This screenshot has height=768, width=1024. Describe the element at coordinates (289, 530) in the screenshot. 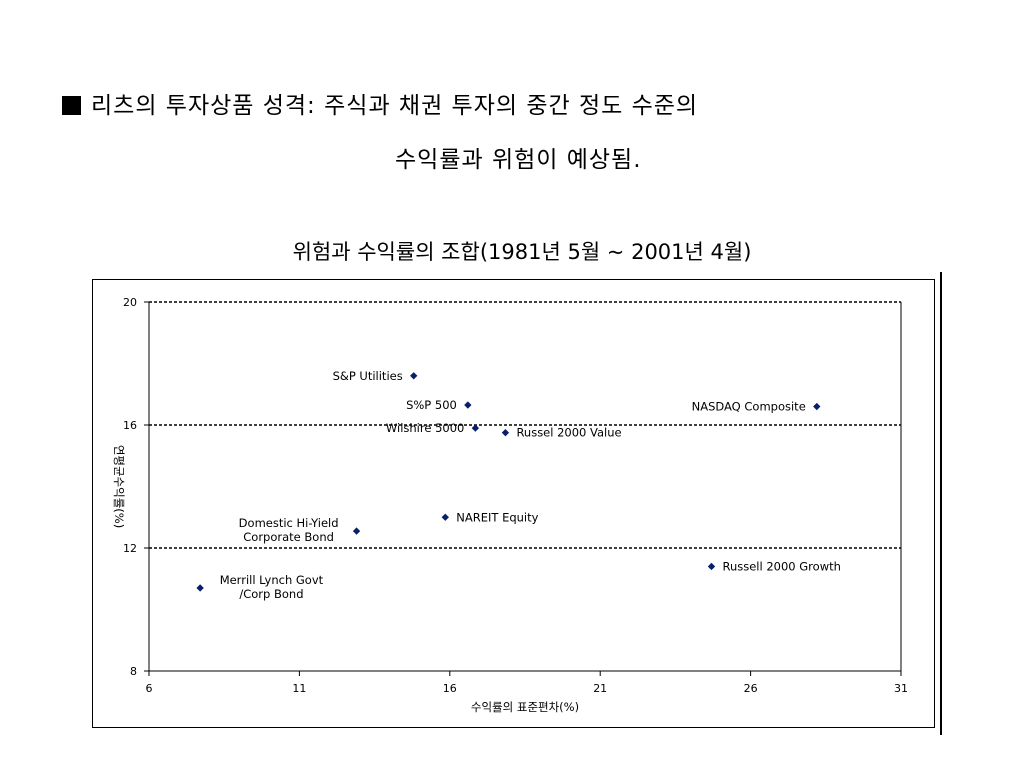

I see `data-point-label: Domestic Hi-Yield Corporate Bond` at that location.